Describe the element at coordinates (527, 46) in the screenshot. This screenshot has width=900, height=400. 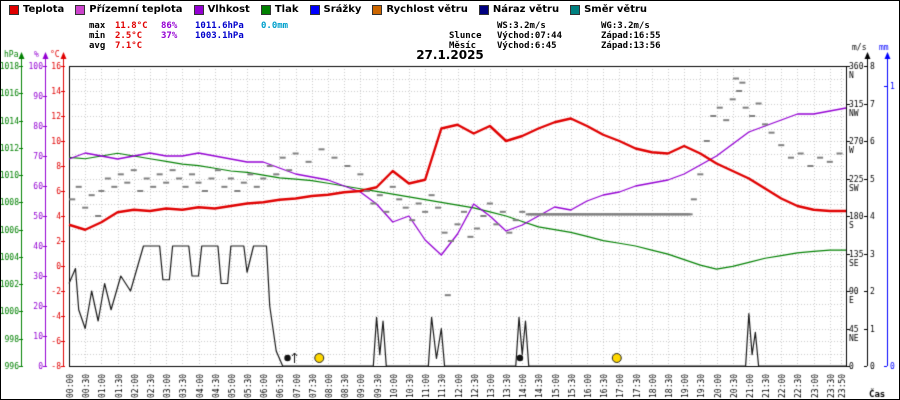
I see `moonrise-time: Východ:6:45` at that location.